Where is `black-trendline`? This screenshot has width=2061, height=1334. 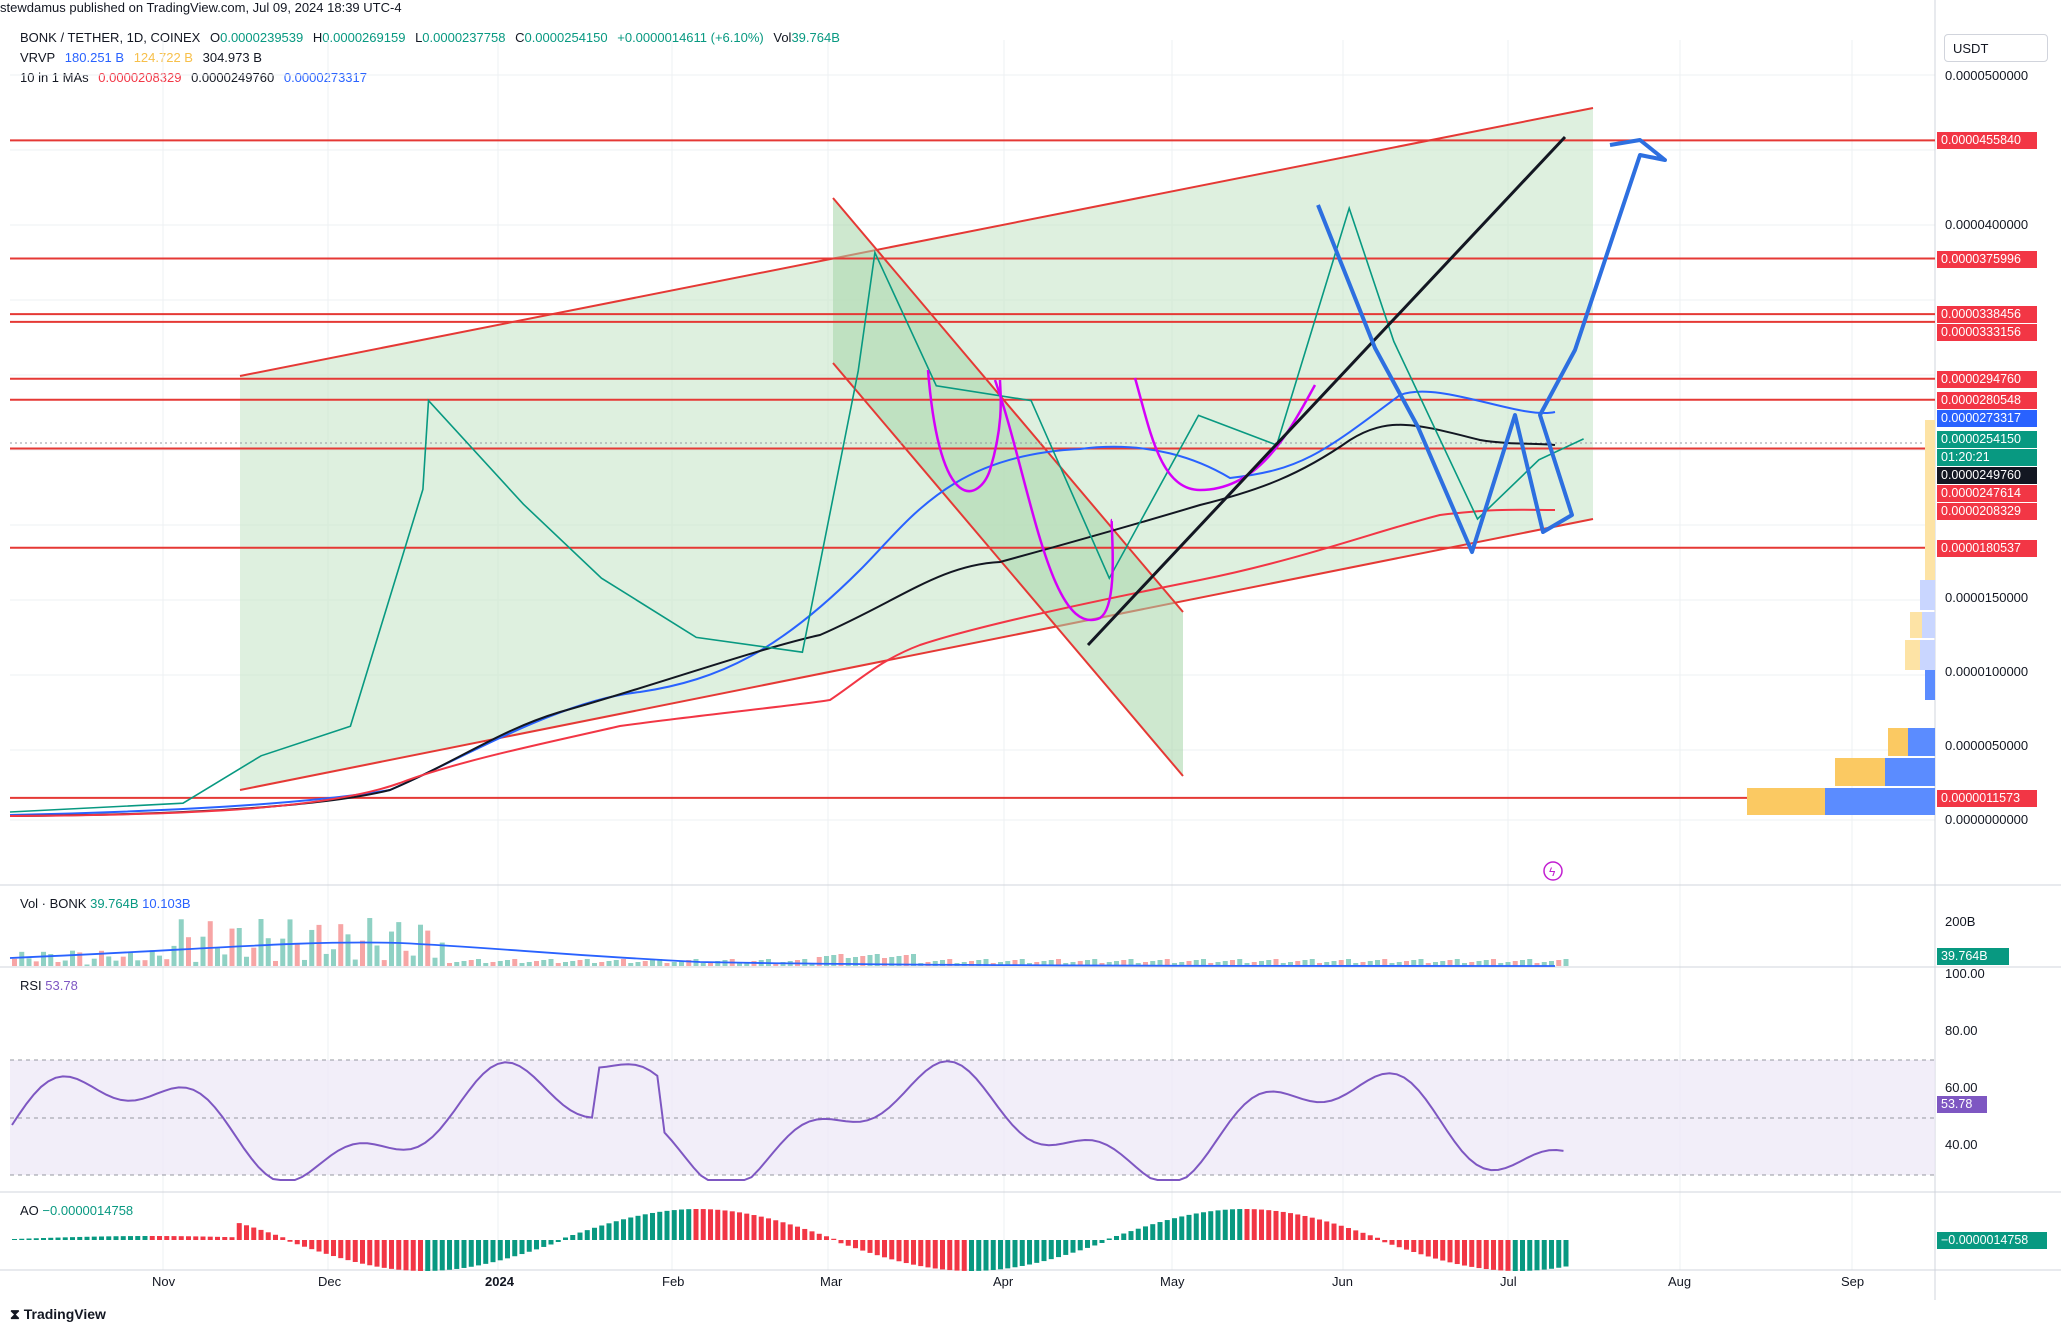
black-trendline is located at coordinates (1326, 391).